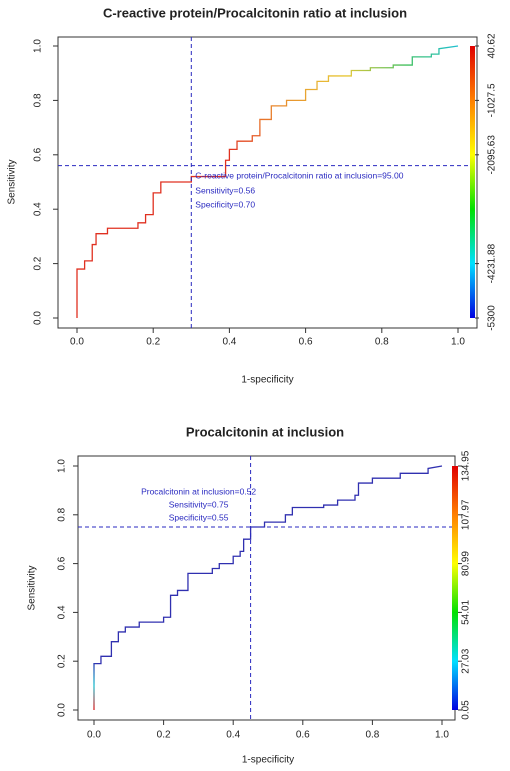 Image resolution: width=510 pixels, height=771 pixels. What do you see at coordinates (466, 660) in the screenshot?
I see `colorbar-tick-label: 27.03` at bounding box center [466, 660].